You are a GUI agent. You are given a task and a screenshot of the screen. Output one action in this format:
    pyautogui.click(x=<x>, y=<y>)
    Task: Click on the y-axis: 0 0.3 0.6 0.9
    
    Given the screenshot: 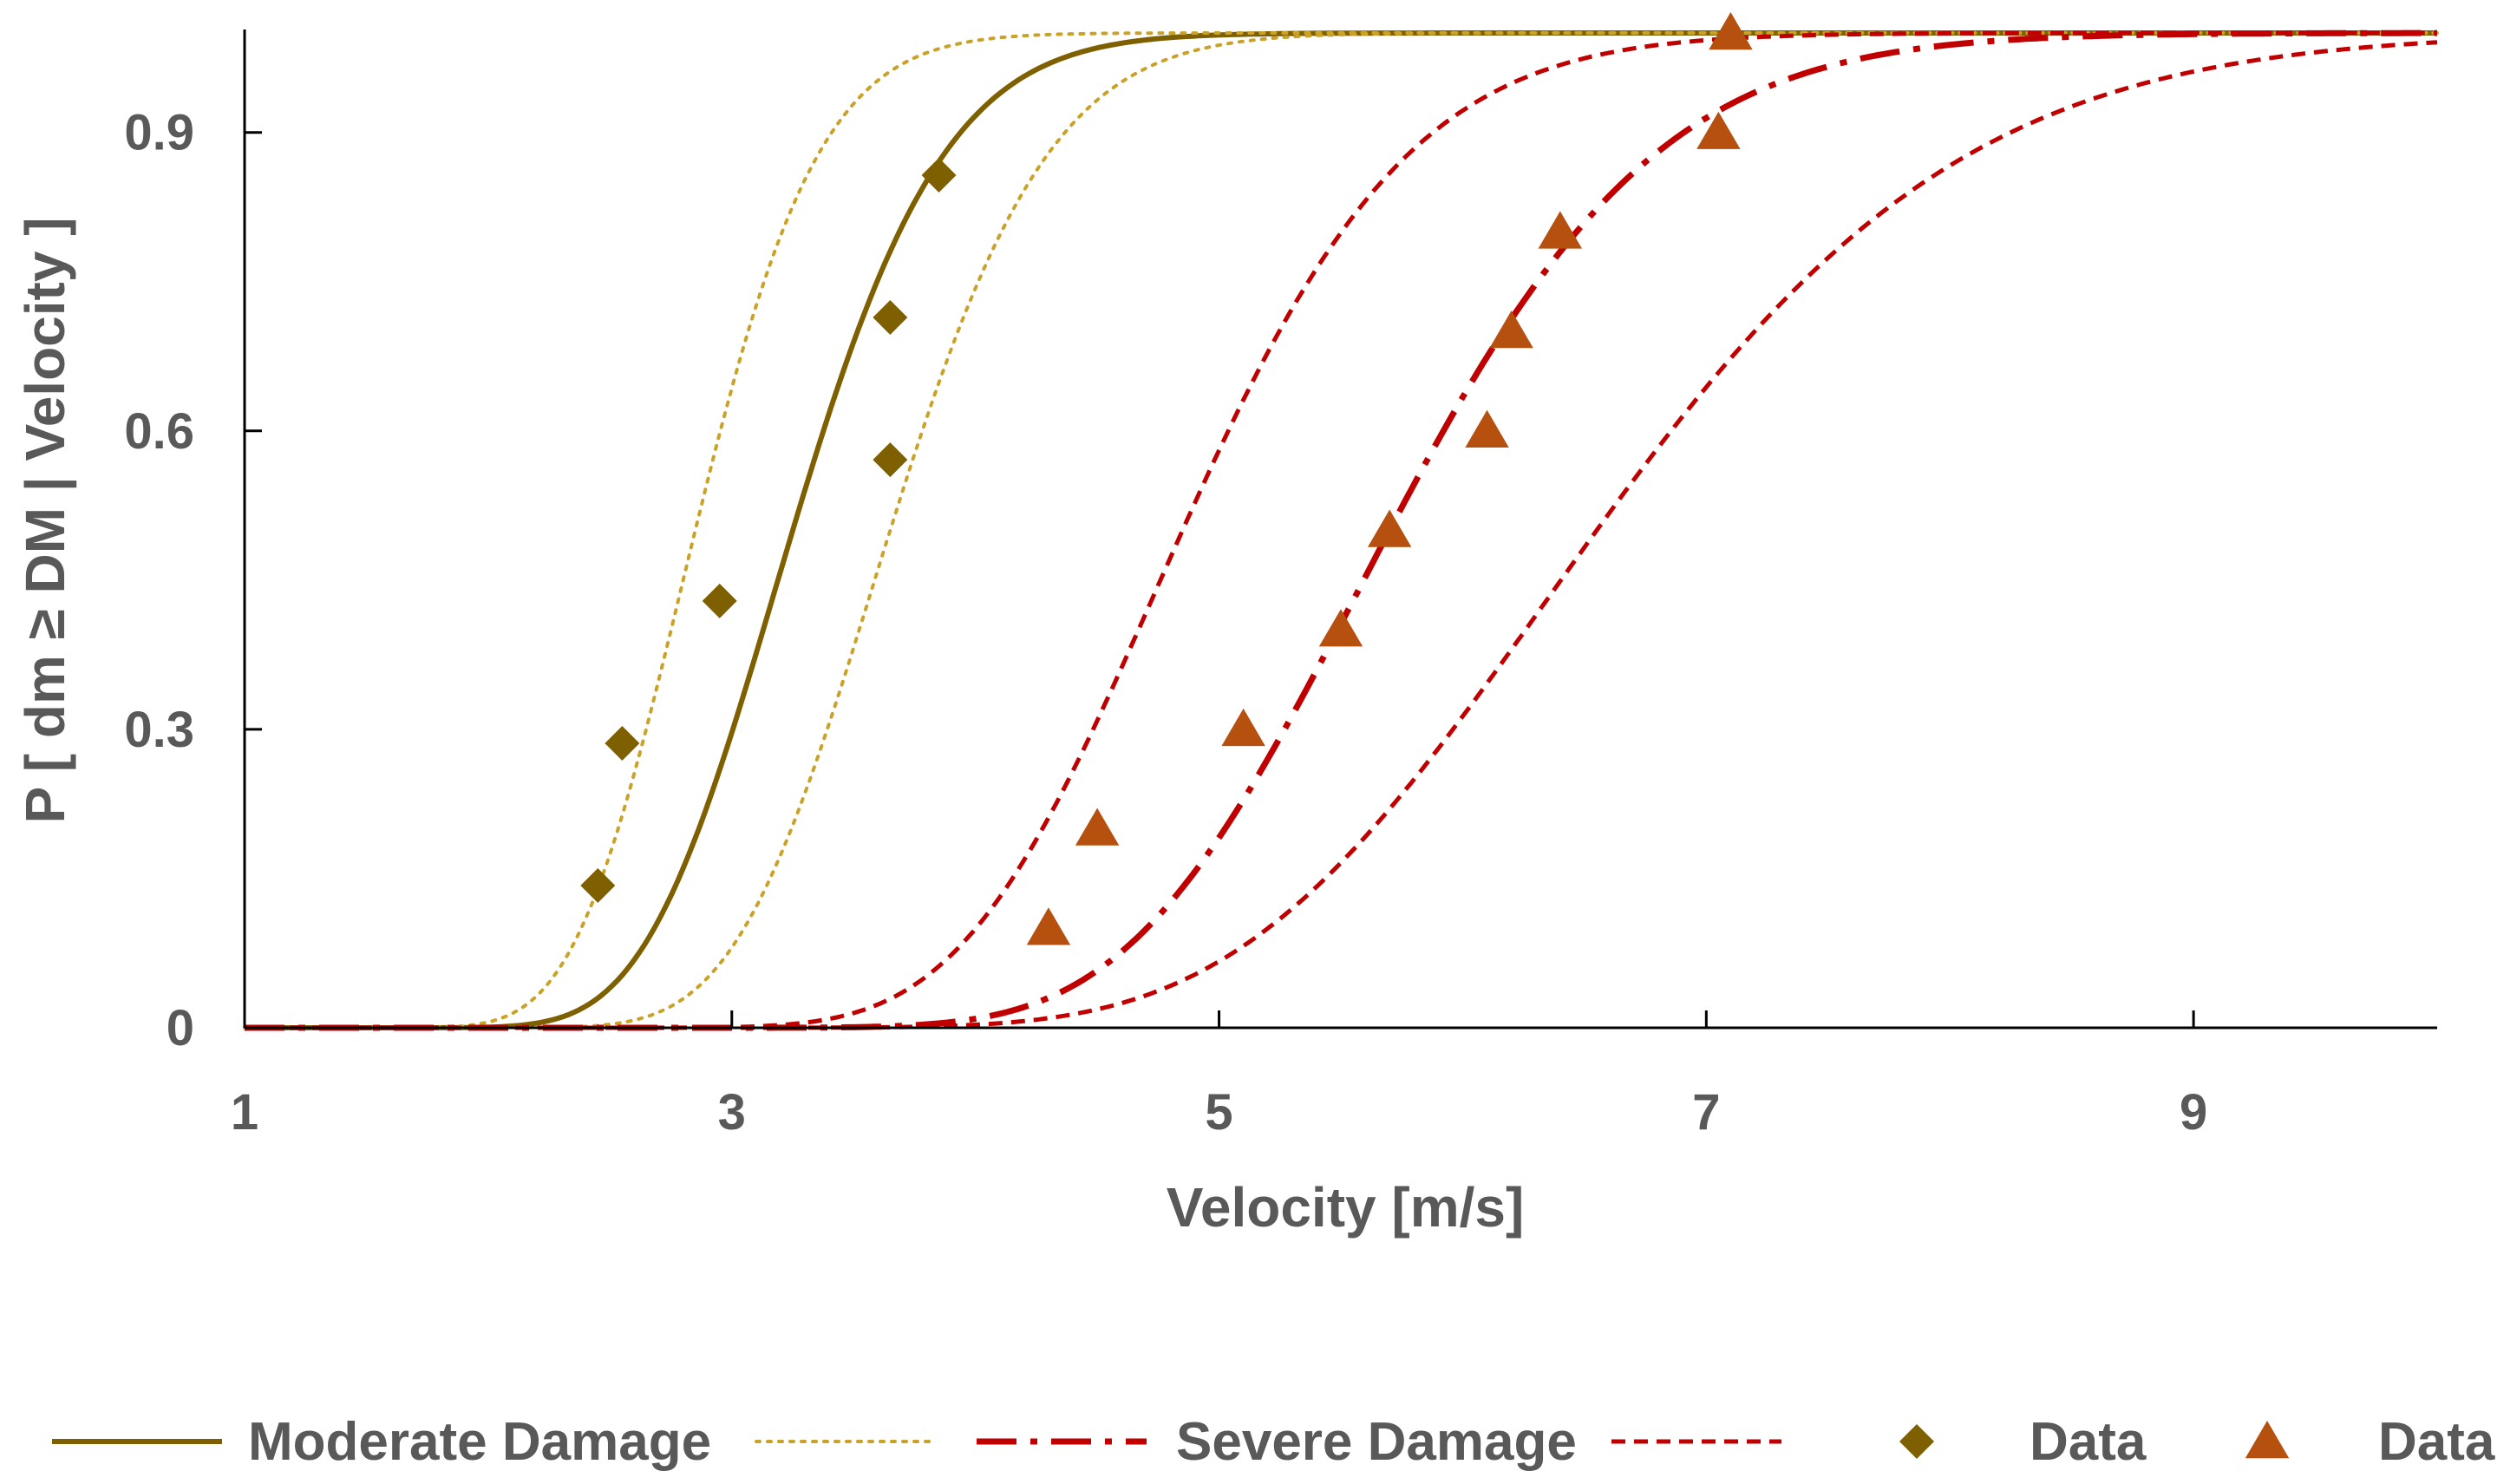 What is the action you would take?
    pyautogui.click(x=193, y=542)
    